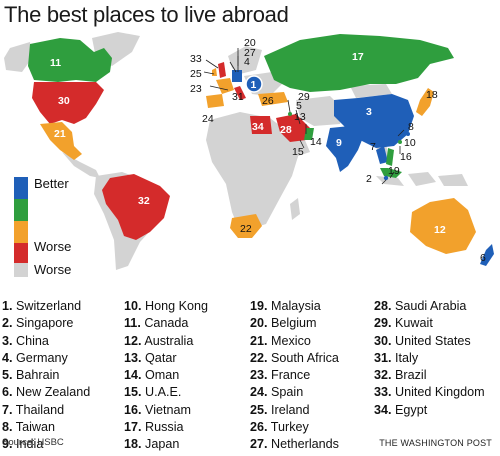 This screenshot has width=500, height=456. I want to click on legend-swatch-blue, so click(21, 188).